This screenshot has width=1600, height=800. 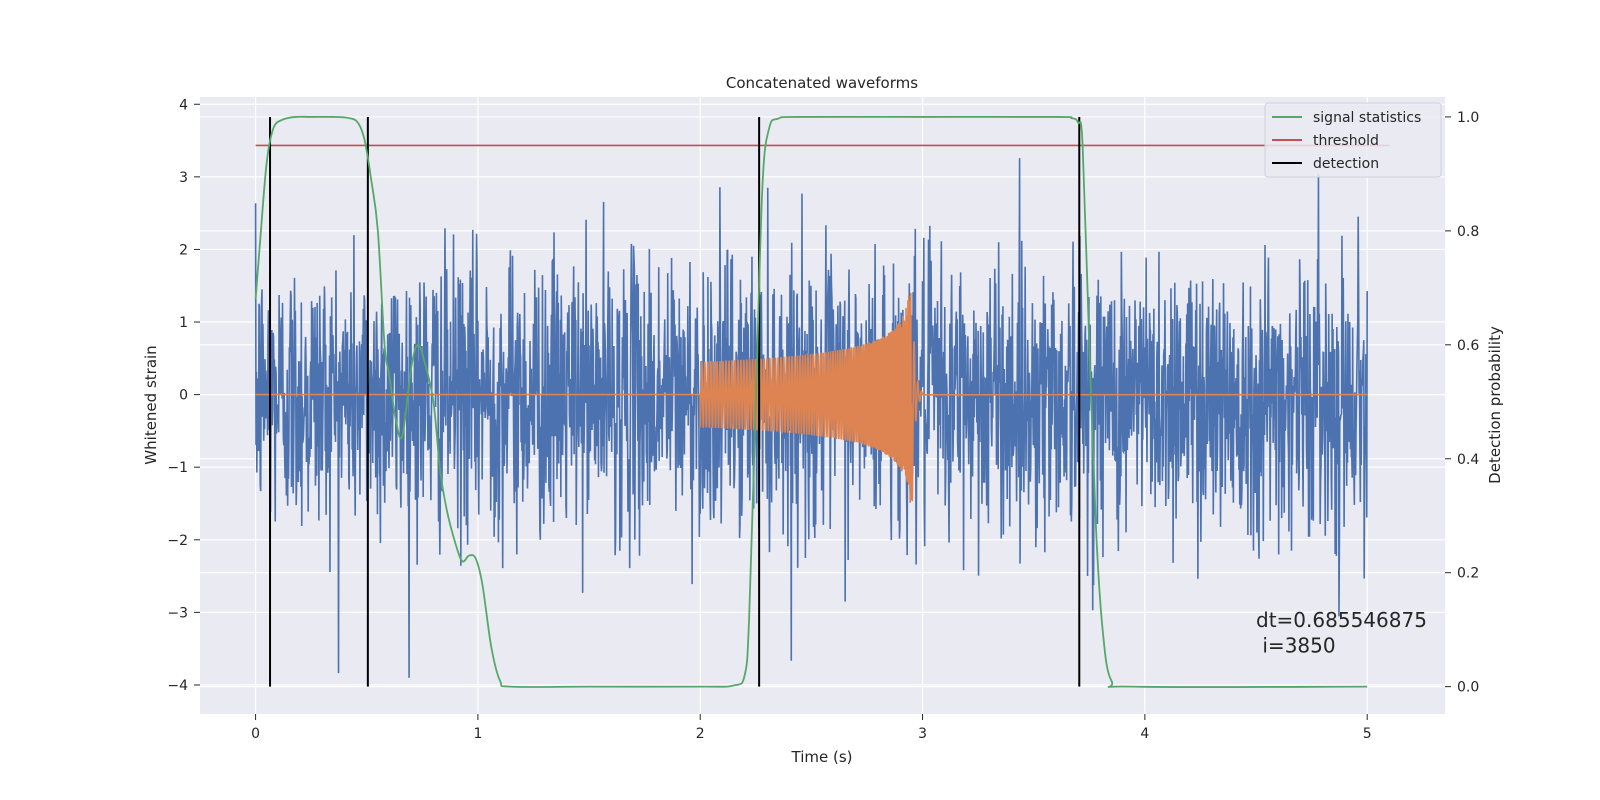 I want to click on y-right-tick-label: 0.0, so click(x=1468, y=688).